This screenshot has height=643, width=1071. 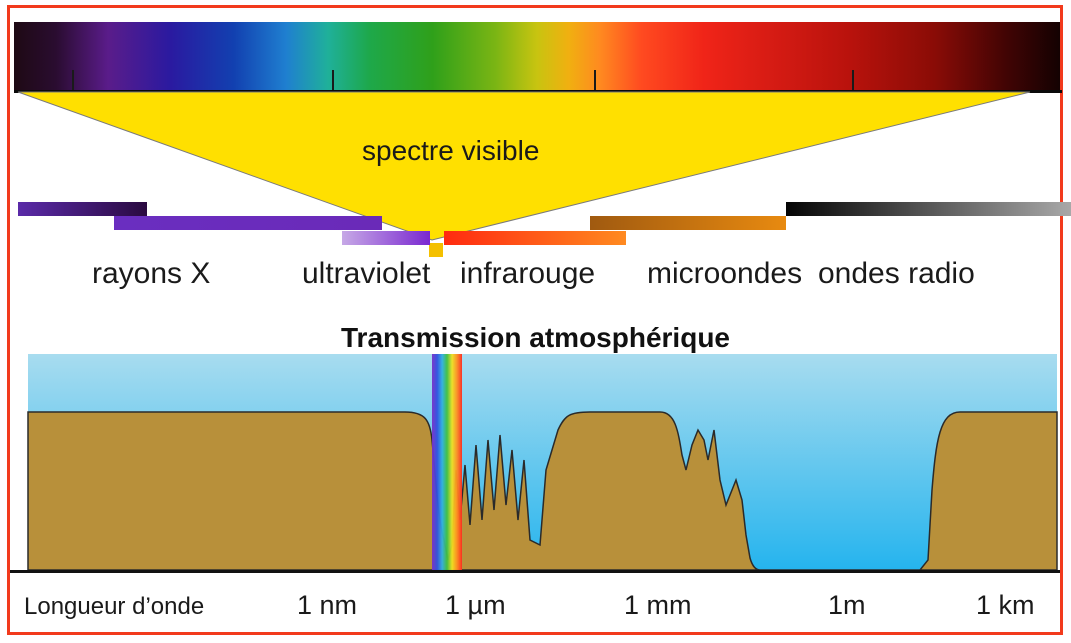 What do you see at coordinates (436, 250) in the screenshot?
I see `visible-spectrum-marker` at bounding box center [436, 250].